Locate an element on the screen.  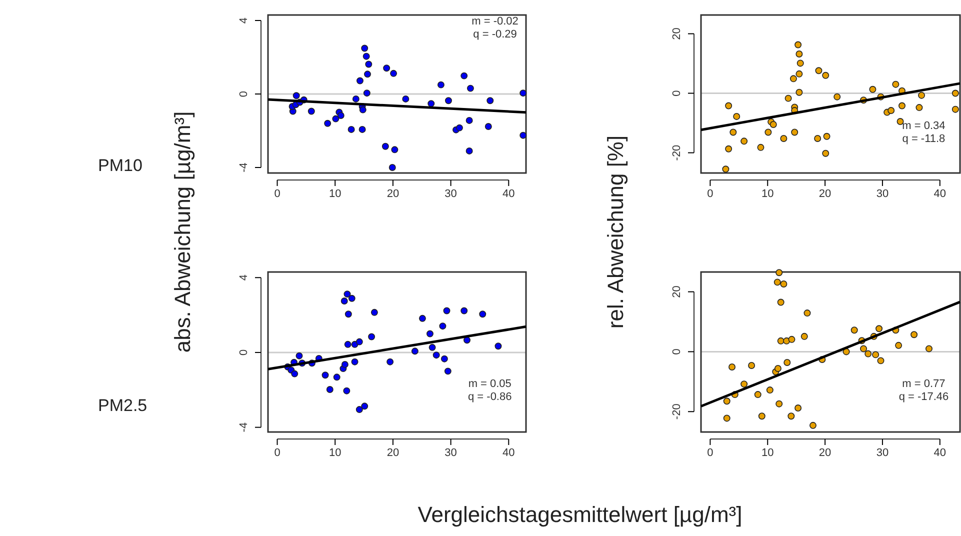
x-axis-title: Vergleichstagesmittelwert [µg/m³] is located at coordinates (580, 514).